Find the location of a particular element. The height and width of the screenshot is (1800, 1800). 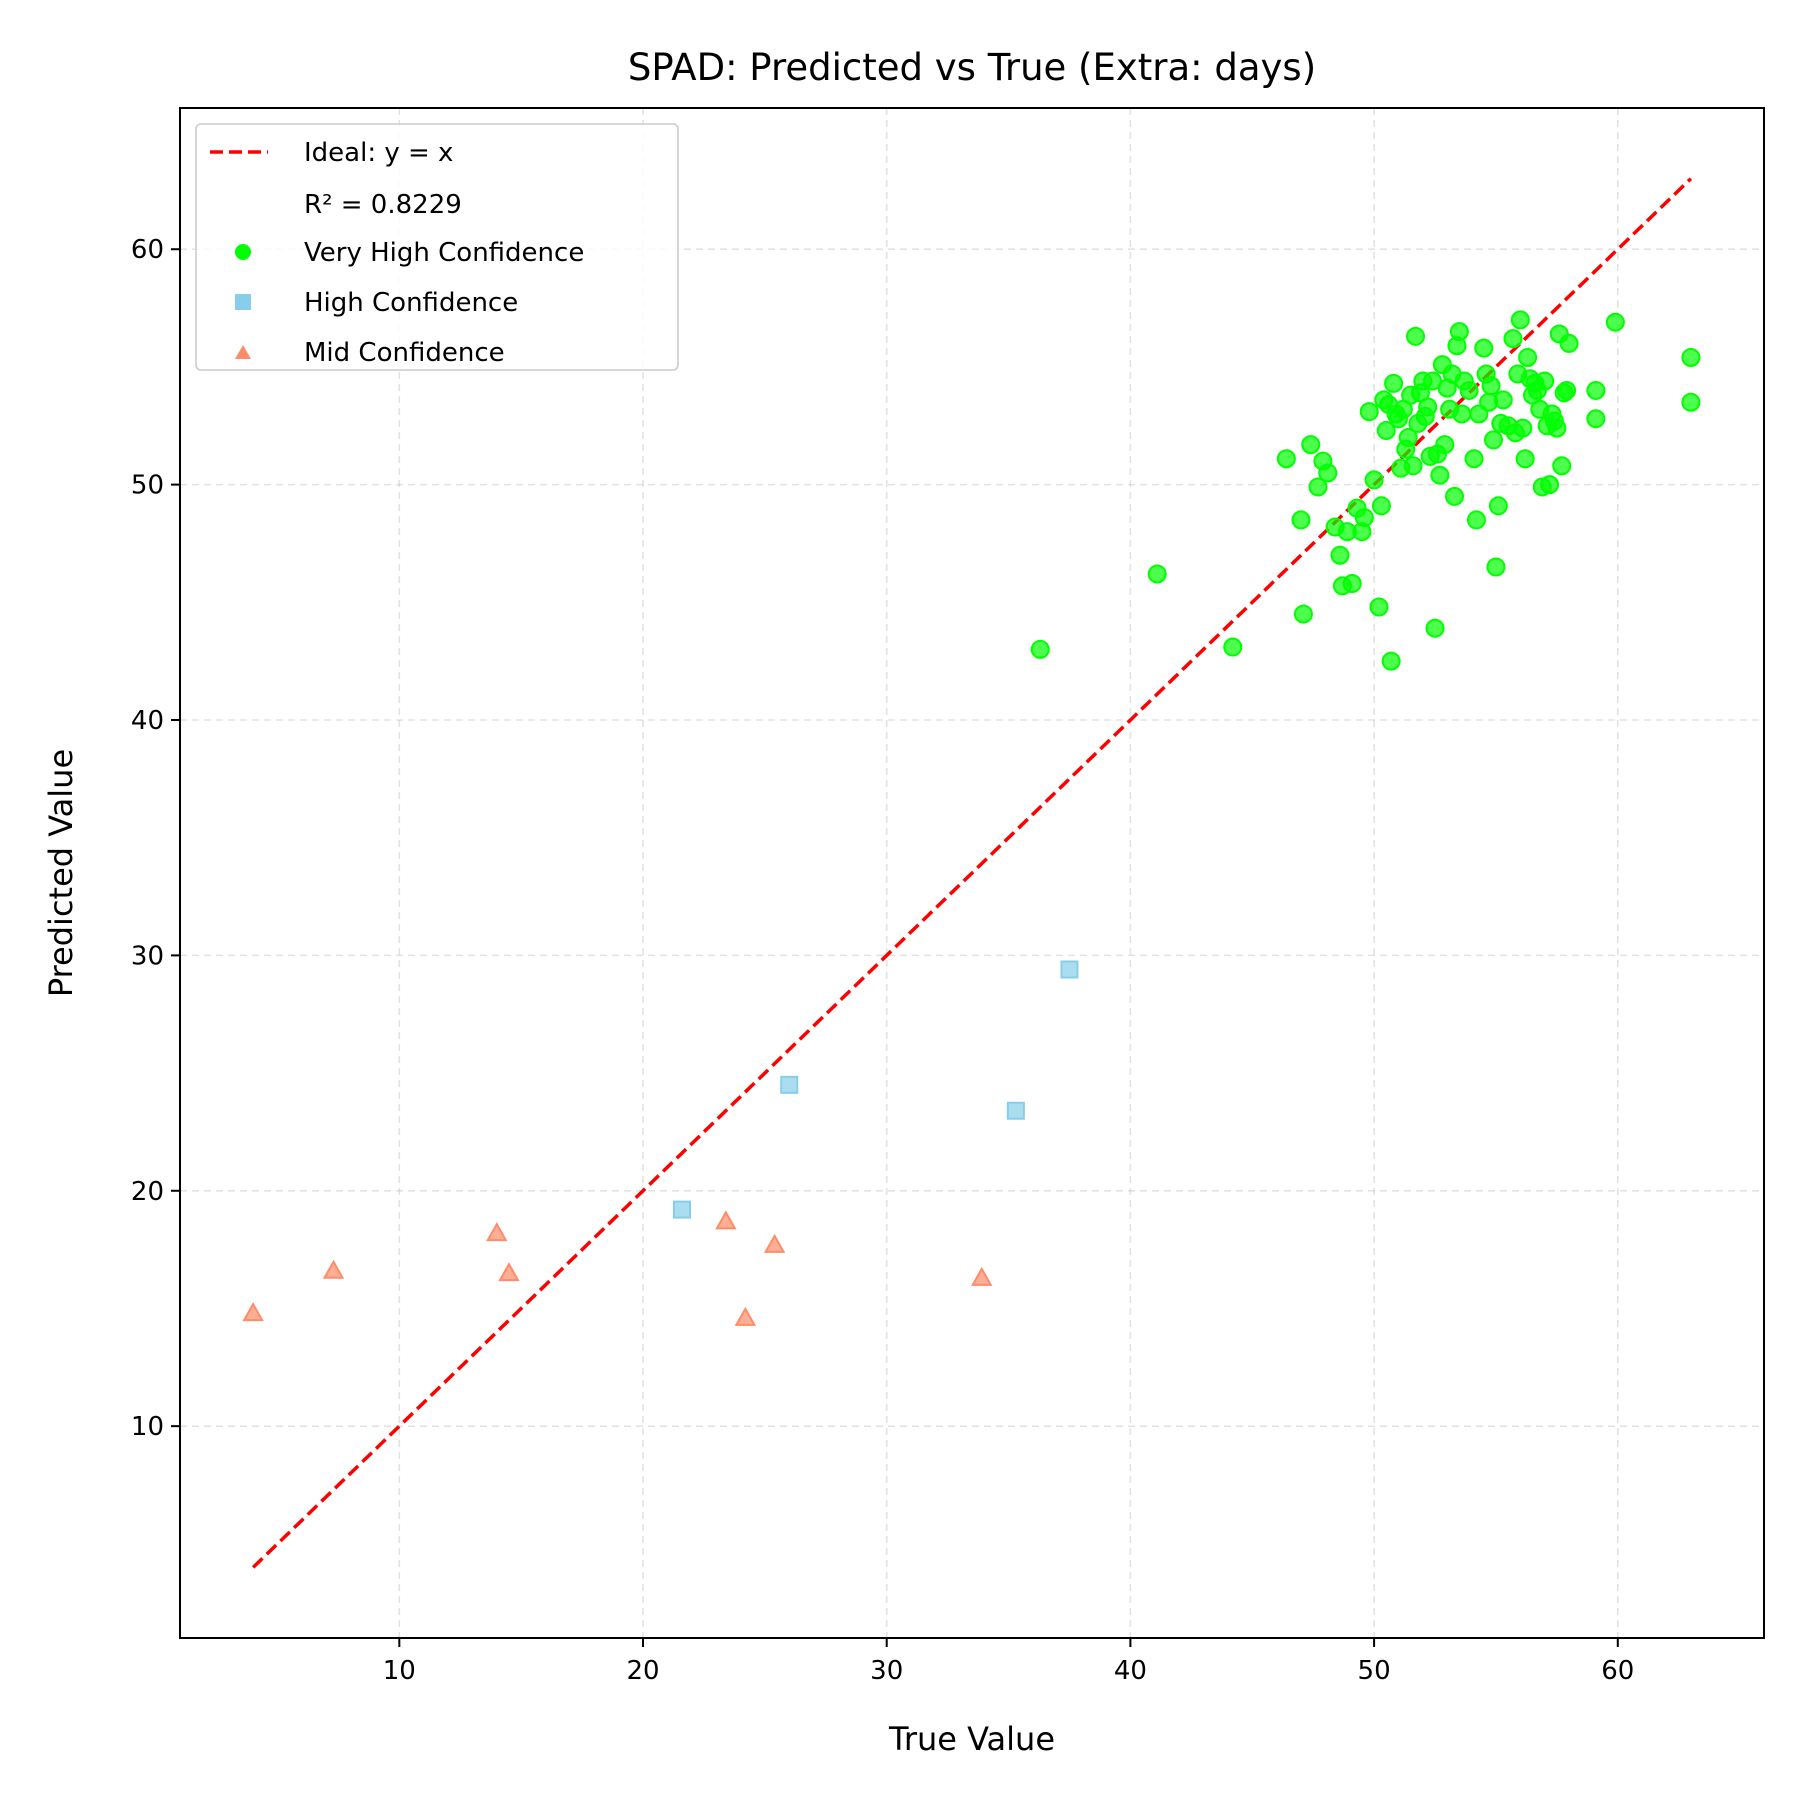

y-tick-label: 60 is located at coordinates (147, 250).